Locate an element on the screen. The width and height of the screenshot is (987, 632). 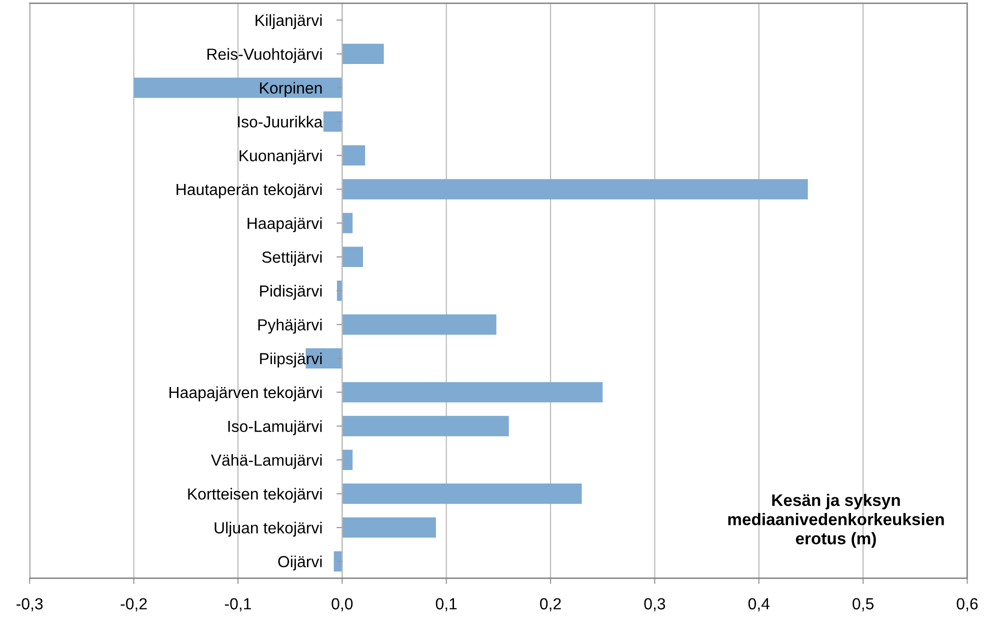
y-tick-label: Pidisjärvi is located at coordinates (291, 292).